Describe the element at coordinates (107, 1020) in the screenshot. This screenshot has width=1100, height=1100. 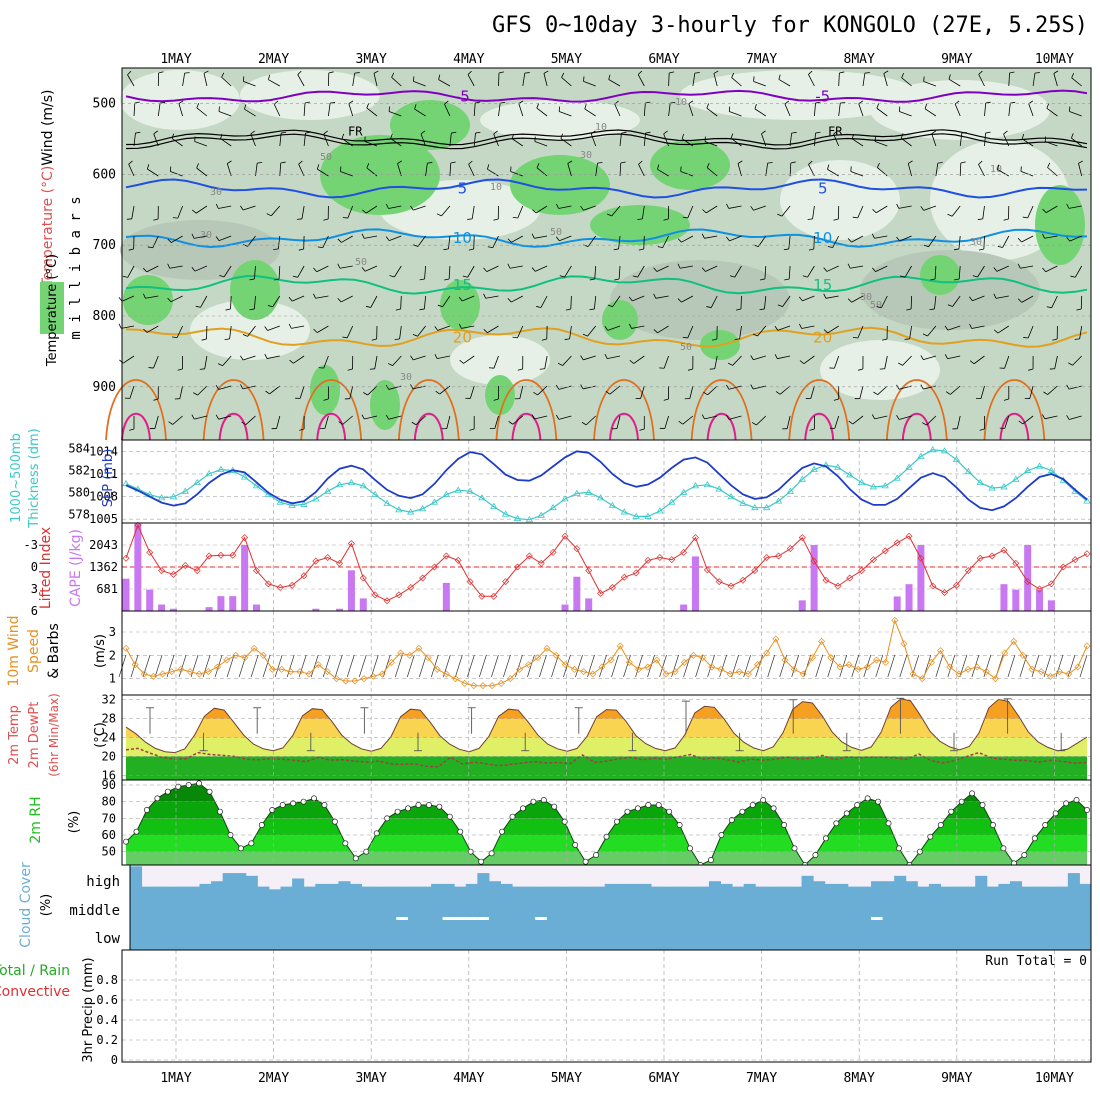
I see `precip-tick-label: 0.4` at that location.